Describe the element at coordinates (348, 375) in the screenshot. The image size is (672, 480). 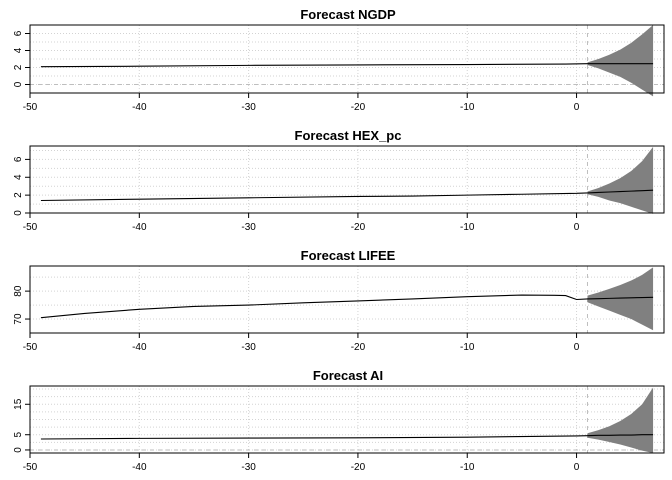
I see `panel-title: Forecast AI` at that location.